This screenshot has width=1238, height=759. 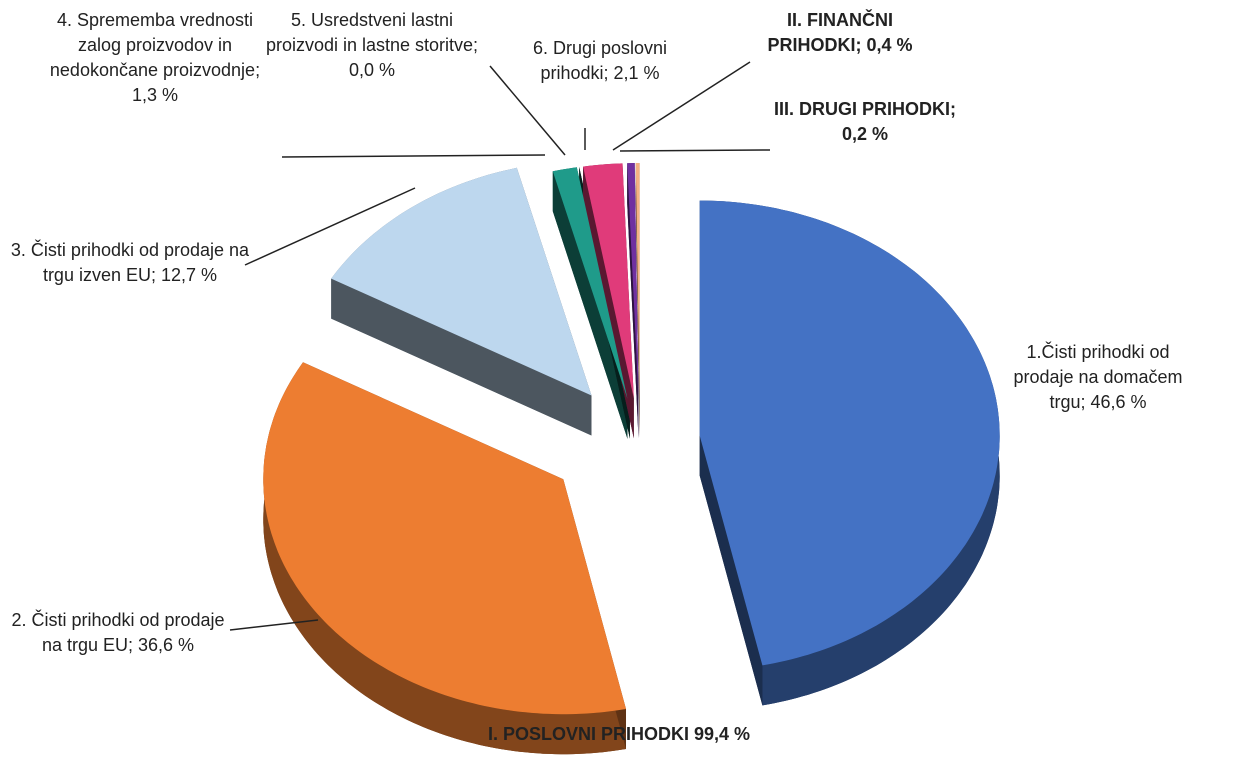 I want to click on value-label: 46,6 %, so click(x=1118, y=402).